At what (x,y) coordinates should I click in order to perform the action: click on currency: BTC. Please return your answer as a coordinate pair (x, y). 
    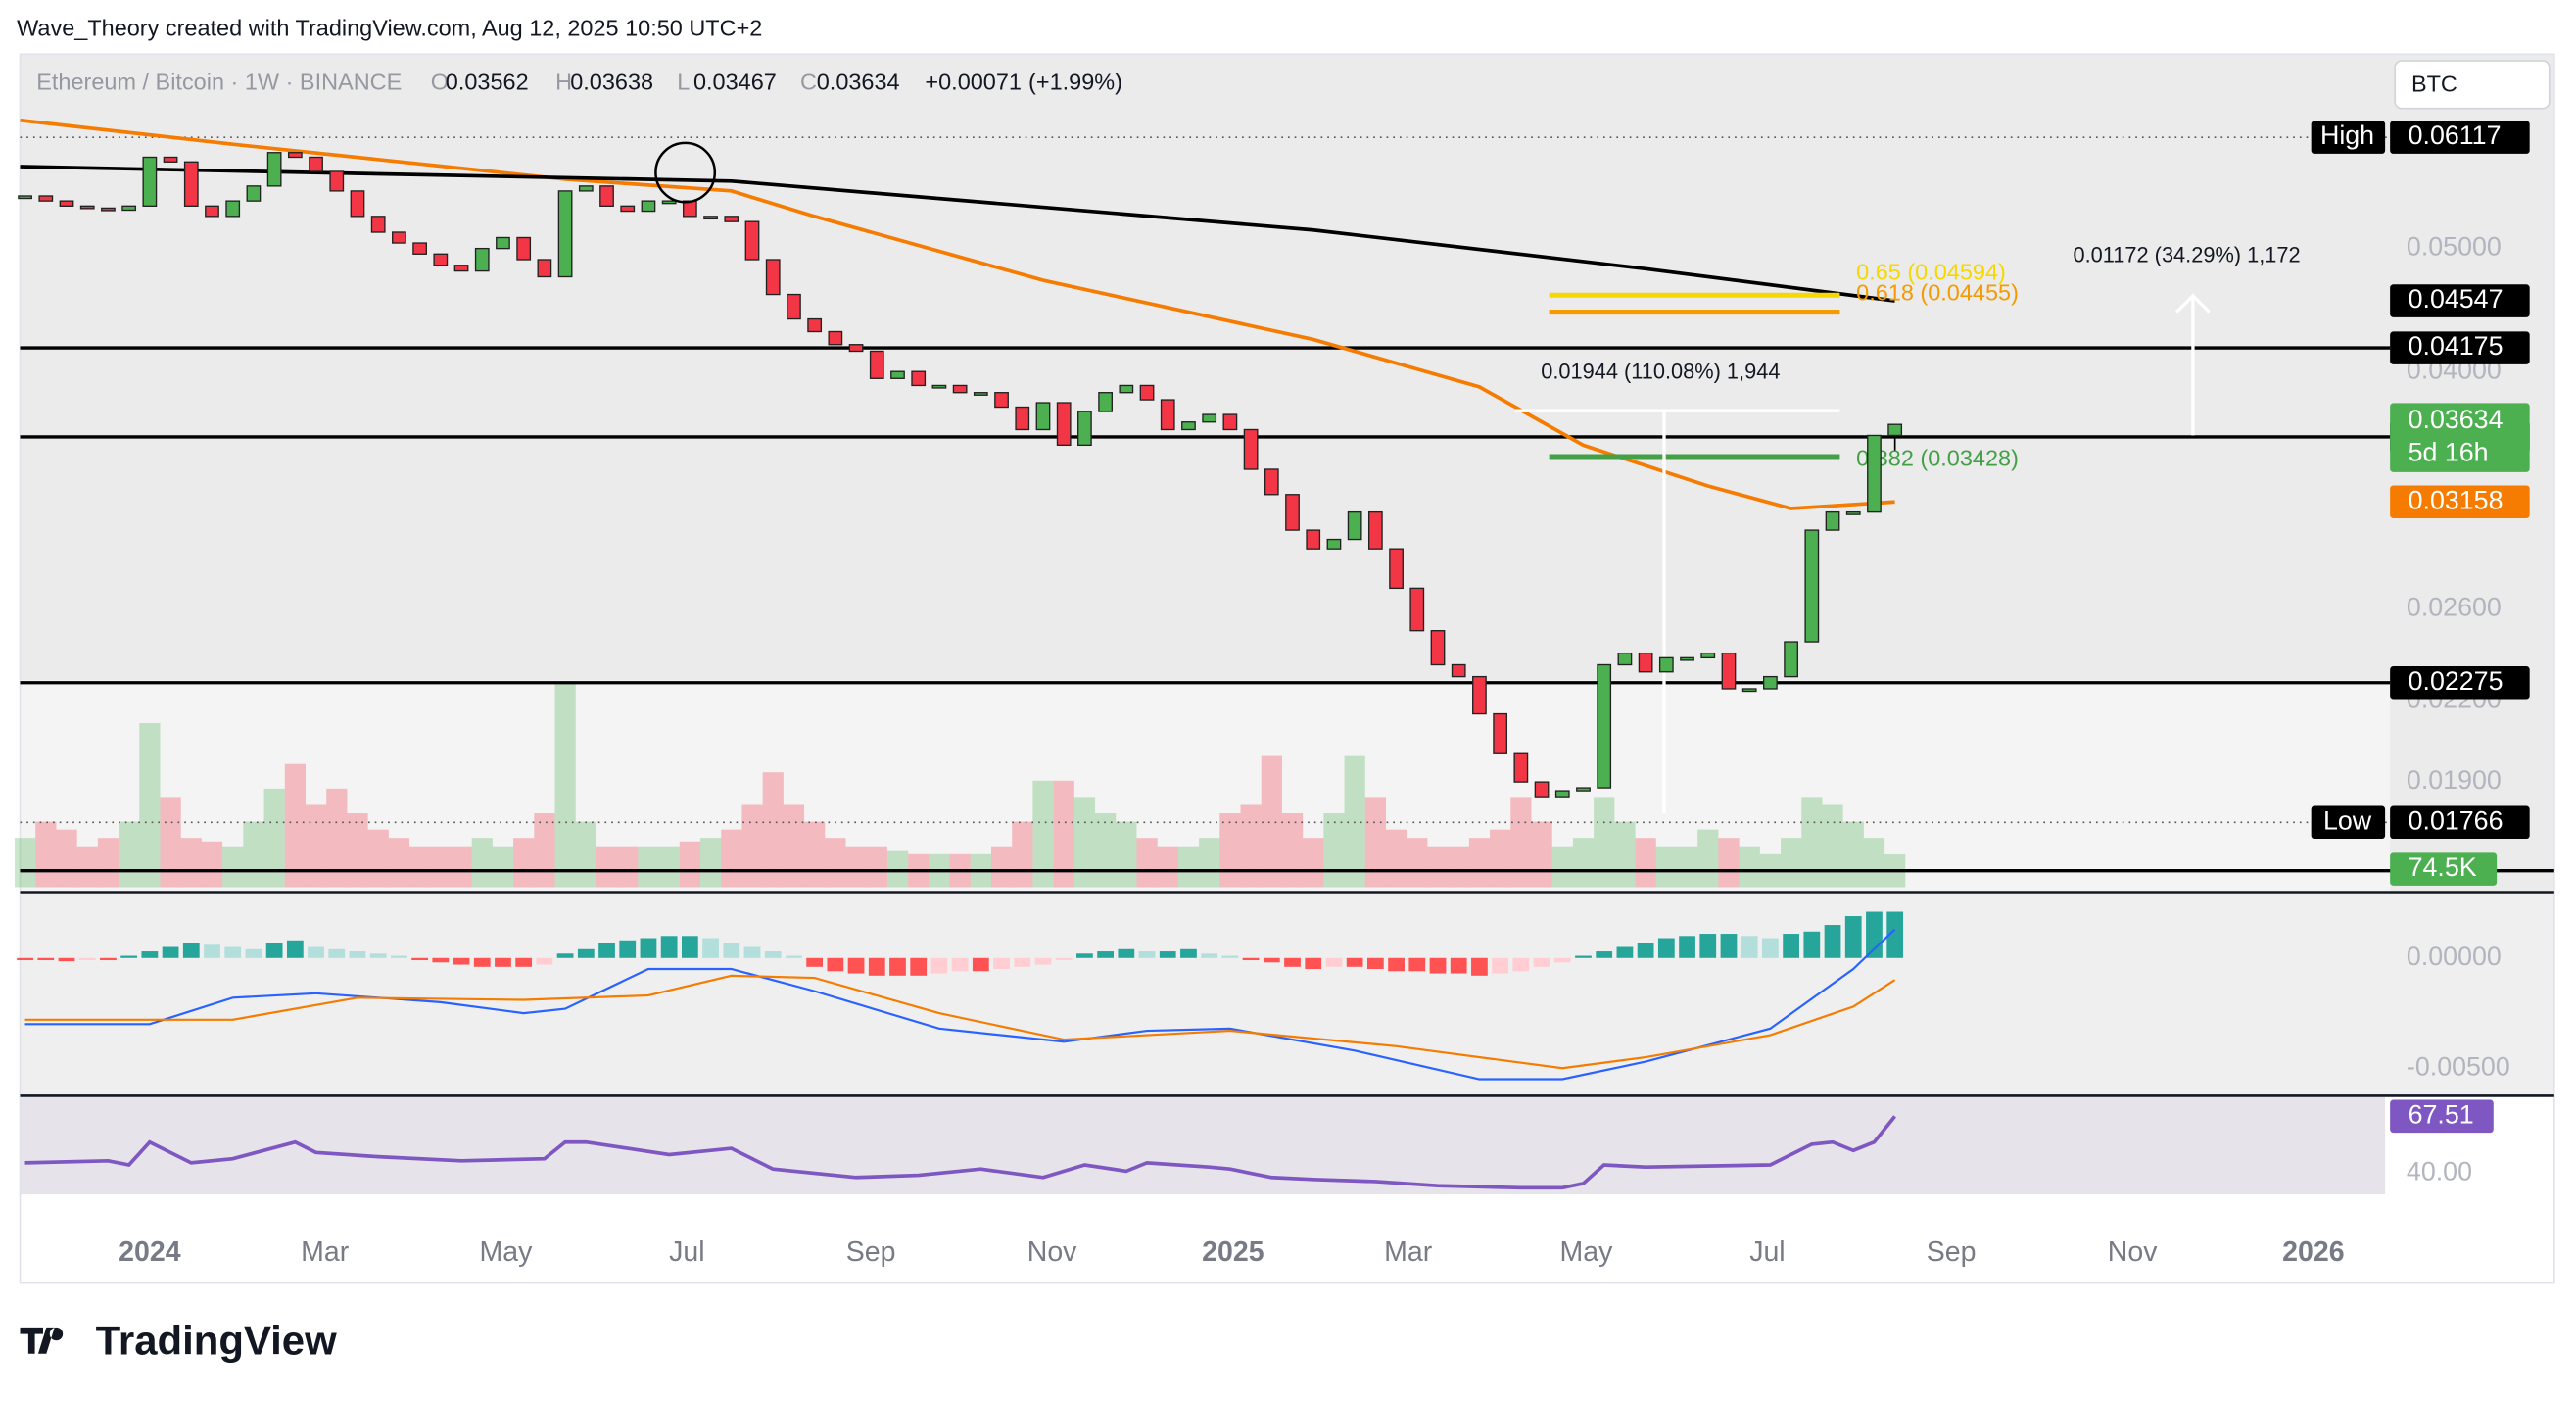
    Looking at the image, I should click on (2434, 83).